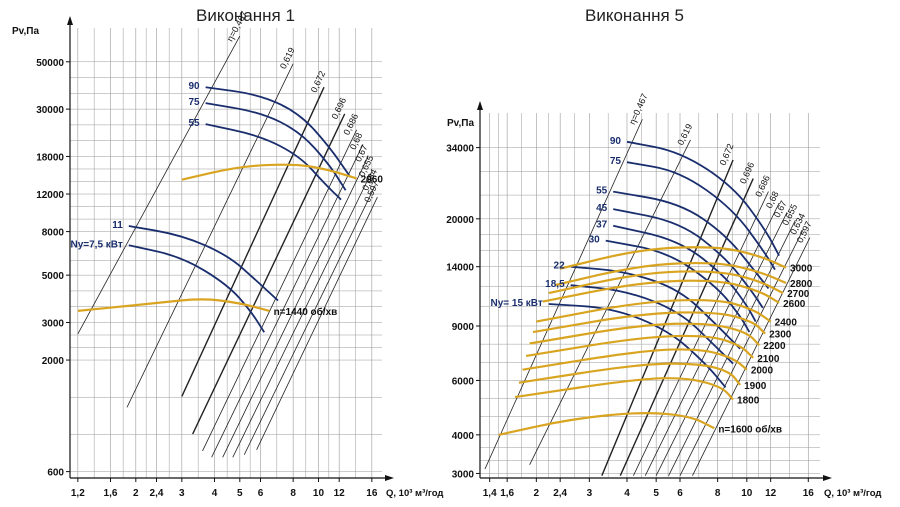 The height and width of the screenshot is (507, 900). What do you see at coordinates (55, 473) in the screenshot?
I see `y-tick-label: 600` at bounding box center [55, 473].